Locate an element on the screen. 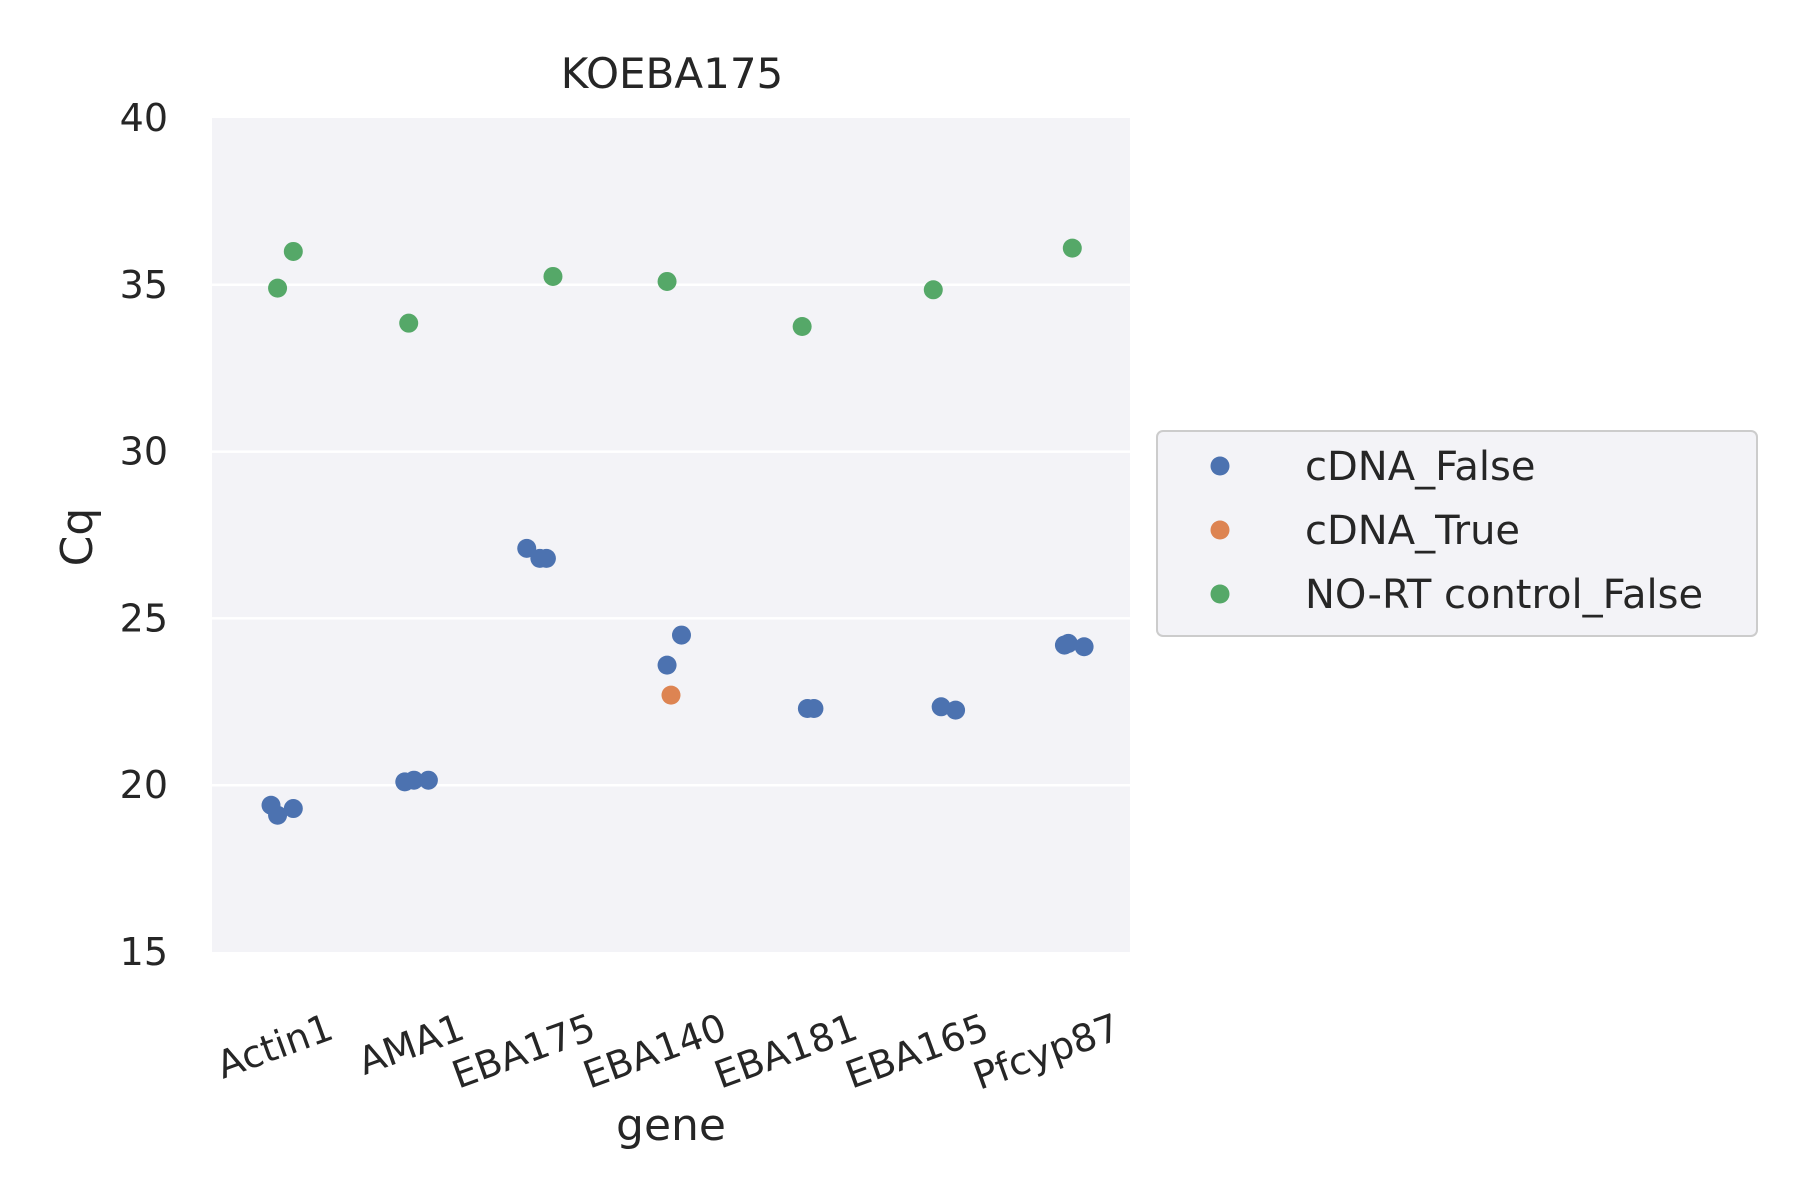  x-tick-label: EBA181 is located at coordinates (786, 1051).